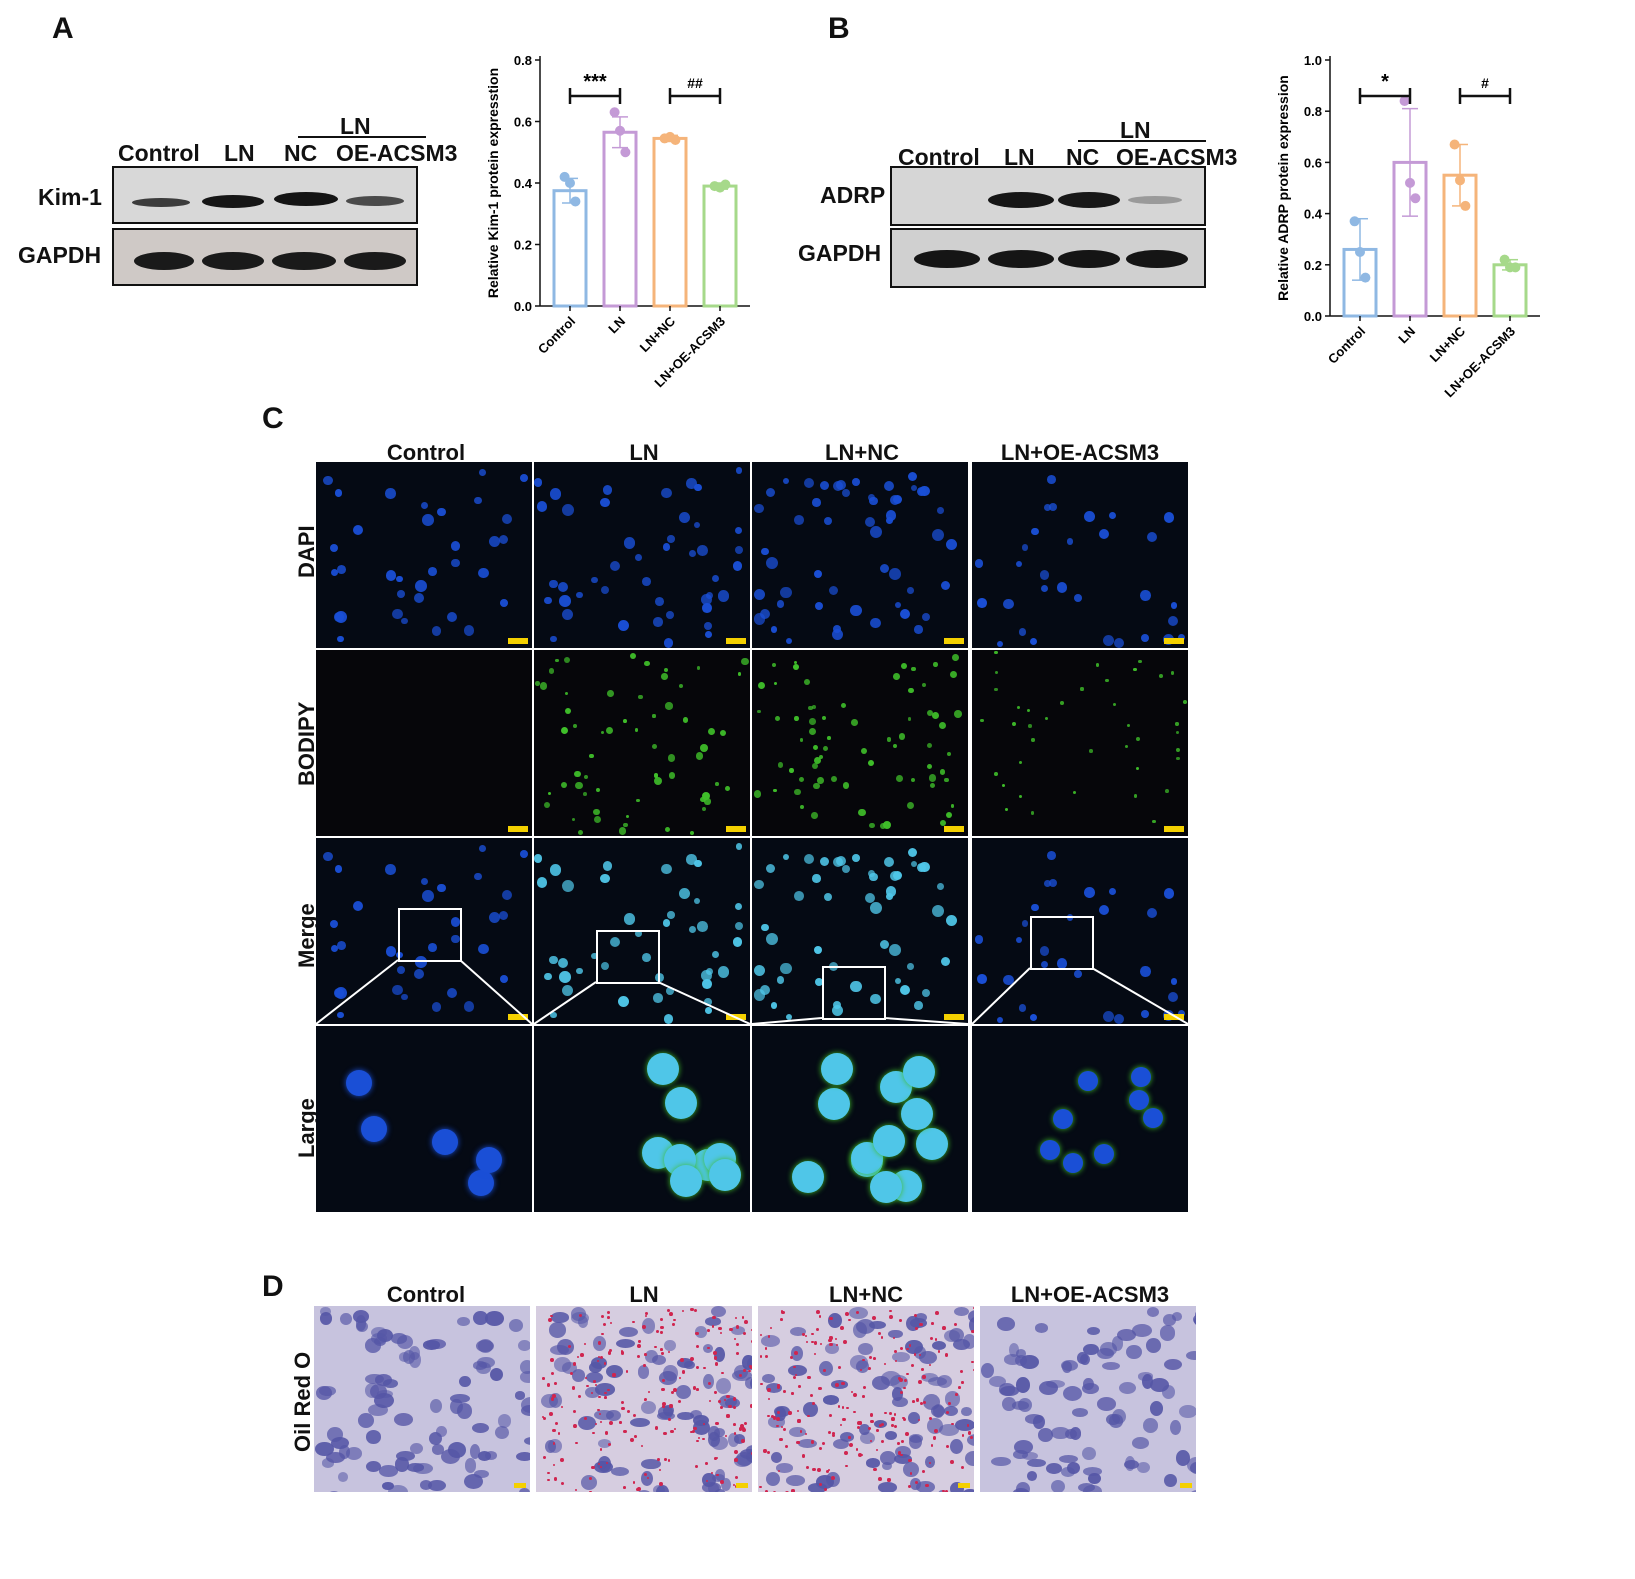 The height and width of the screenshot is (1579, 1635). Describe the element at coordinates (430, 935) in the screenshot. I see `zoom-box` at that location.